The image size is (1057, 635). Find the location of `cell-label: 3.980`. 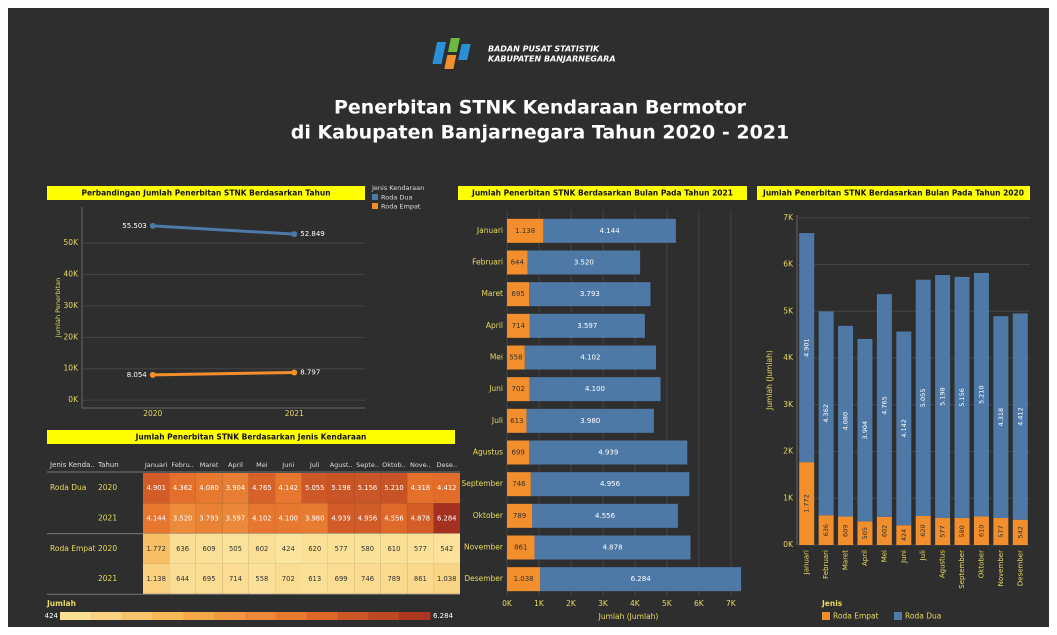

cell-label: 3.980 is located at coordinates (314, 518).